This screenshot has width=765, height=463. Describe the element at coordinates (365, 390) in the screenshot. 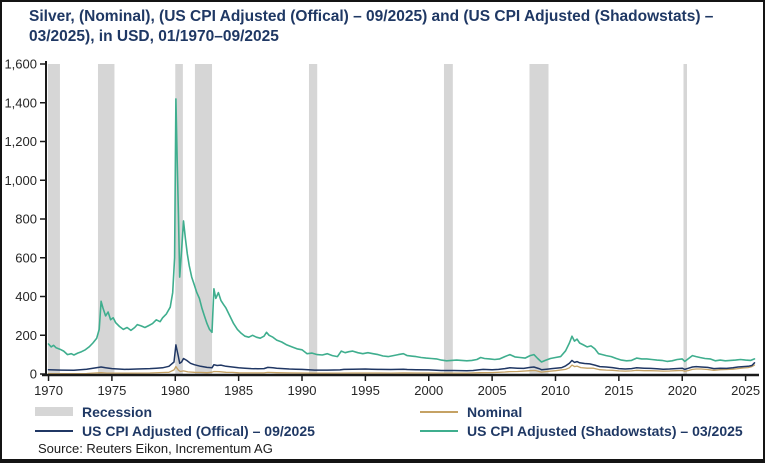

I see `x-tick-label: 1995` at that location.